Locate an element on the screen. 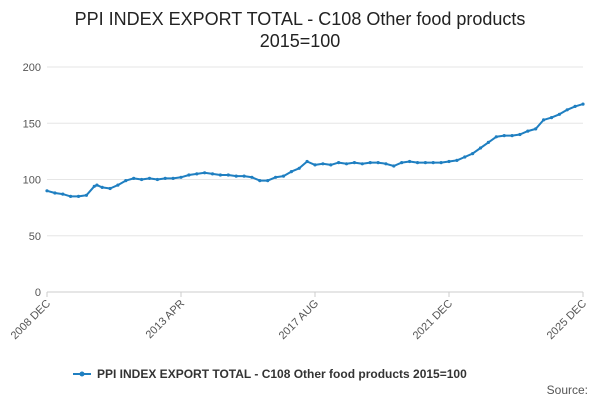 This screenshot has width=600, height=400. y-tick-label: 100 is located at coordinates (32, 181).